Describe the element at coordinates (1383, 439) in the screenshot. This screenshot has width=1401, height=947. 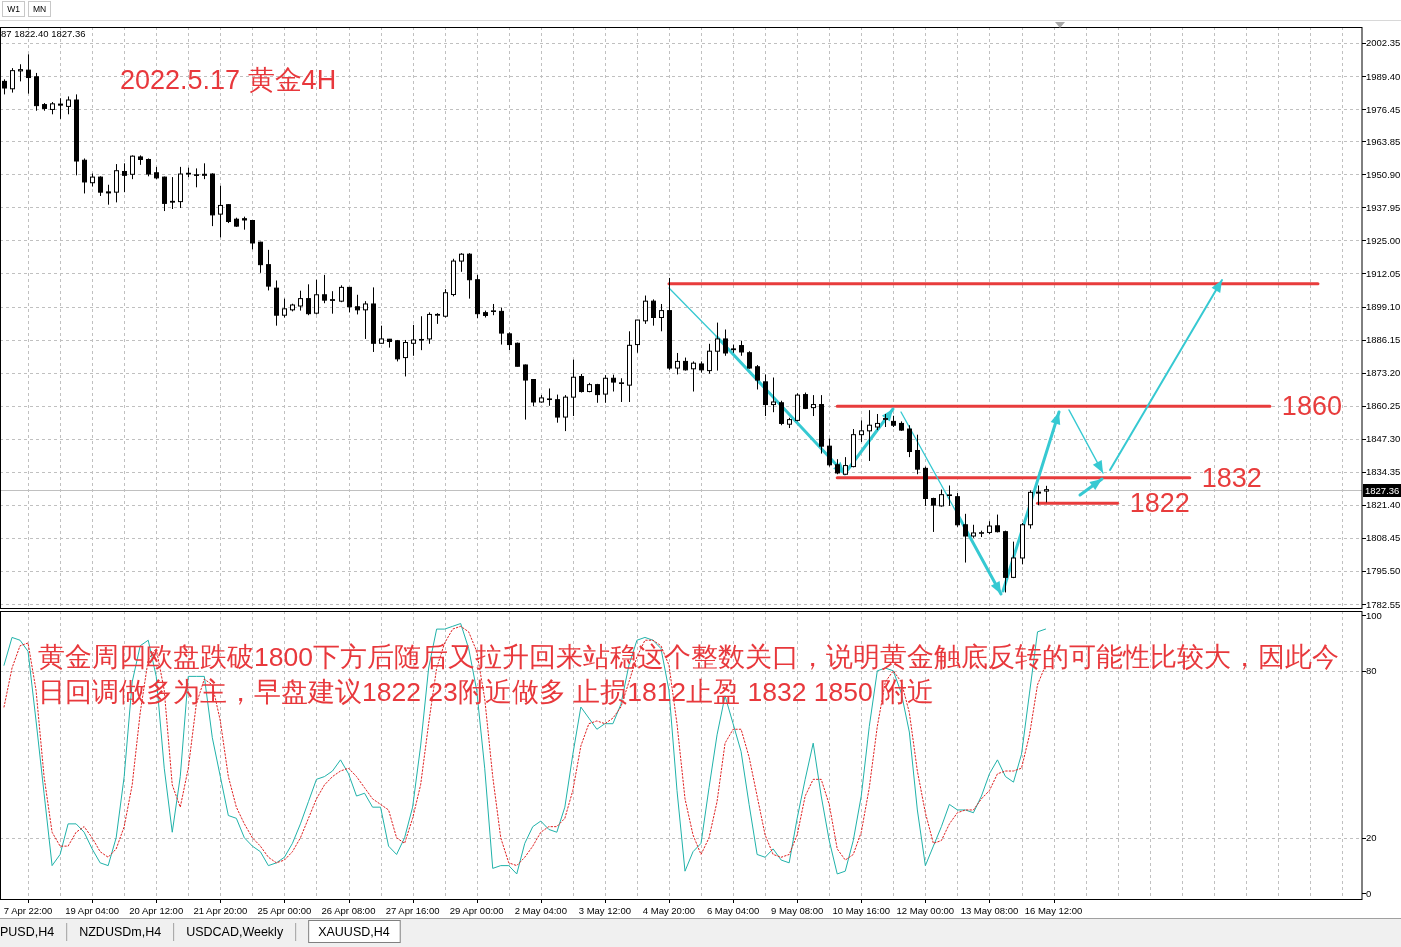
I see `y-tick-label: 1847.30` at that location.